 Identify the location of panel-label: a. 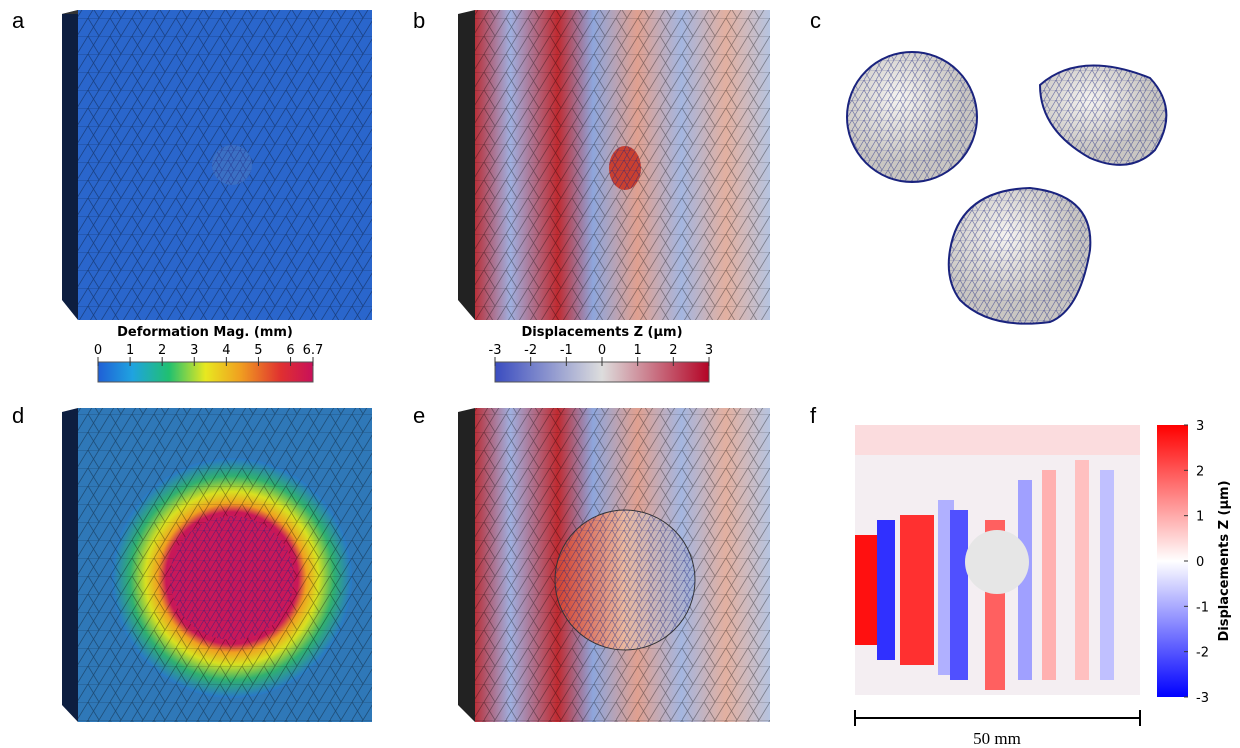
(18, 20).